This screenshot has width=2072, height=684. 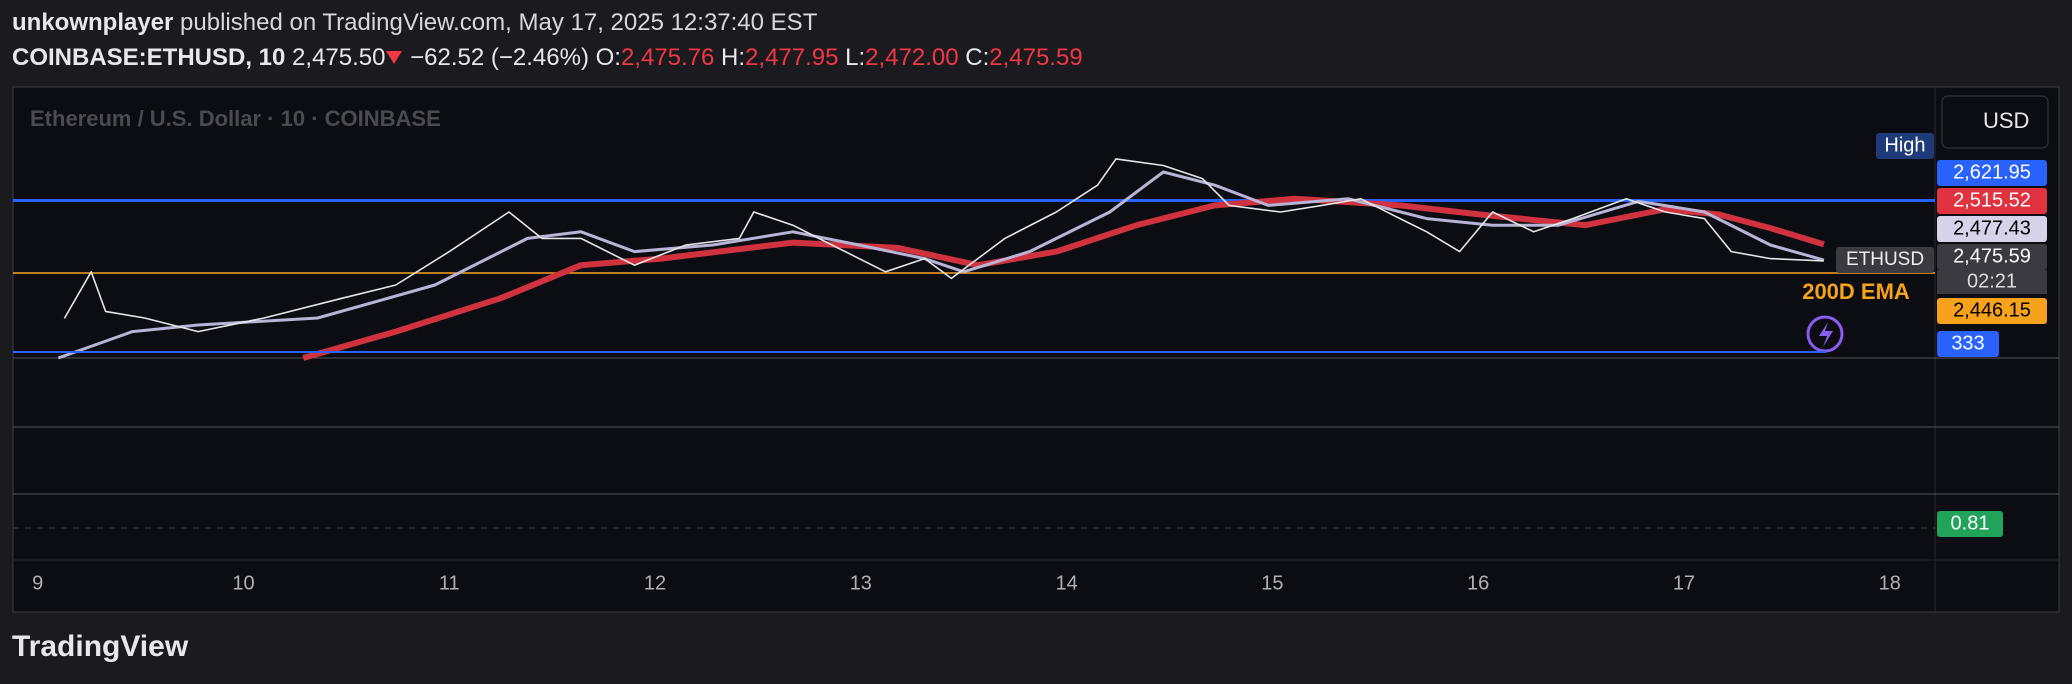 I want to click on last-price-label: 2,515.52, so click(x=1992, y=200).